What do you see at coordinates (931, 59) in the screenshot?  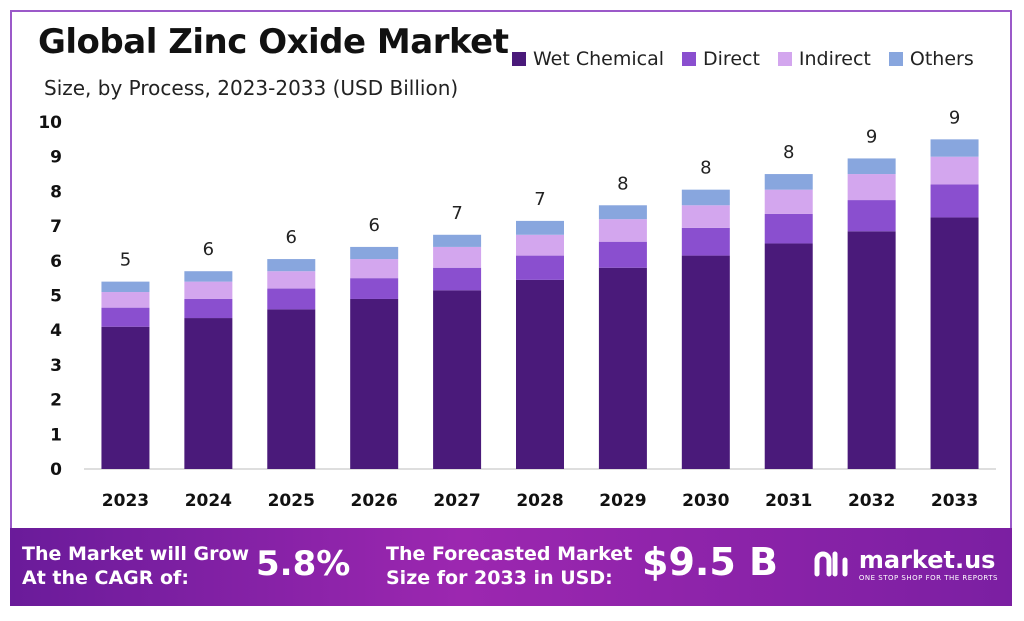 I see `legend-item-others: Others` at bounding box center [931, 59].